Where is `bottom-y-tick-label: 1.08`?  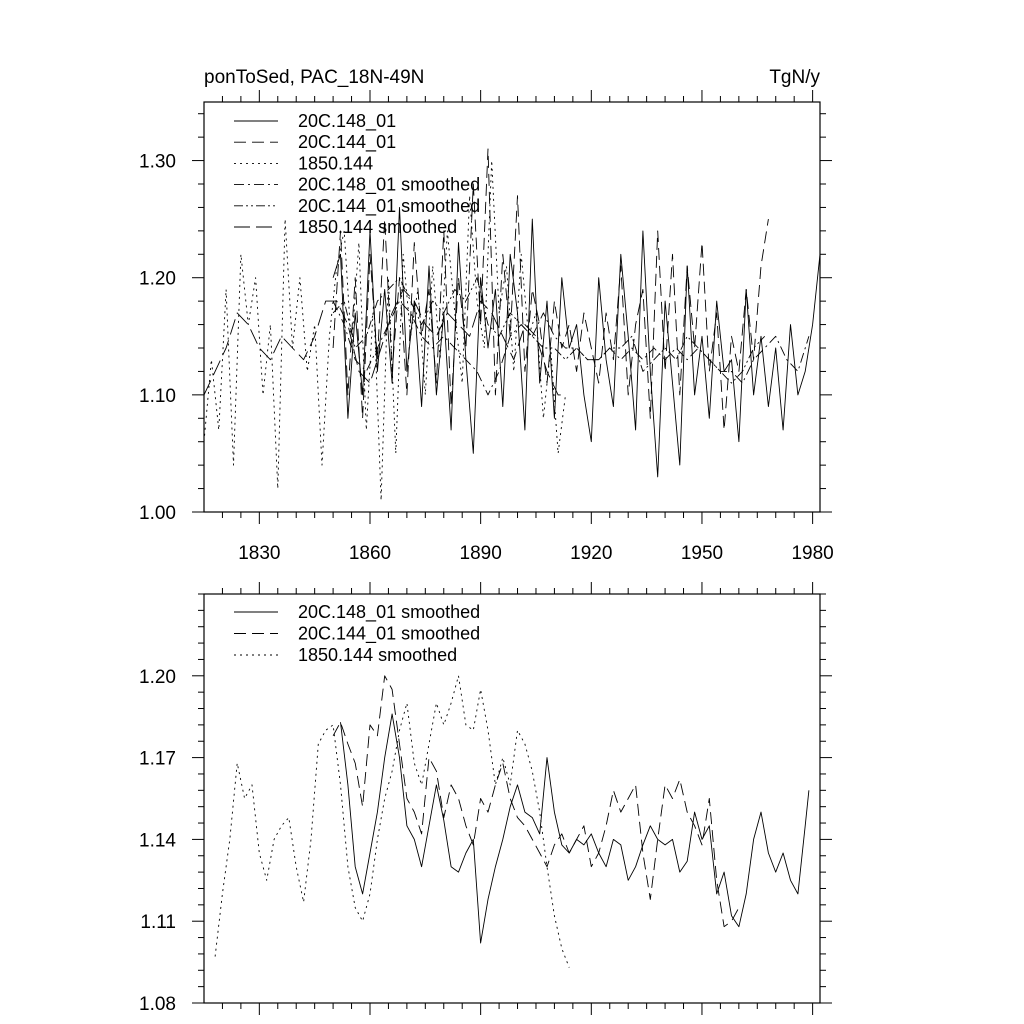 bottom-y-tick-label: 1.08 is located at coordinates (157, 1004).